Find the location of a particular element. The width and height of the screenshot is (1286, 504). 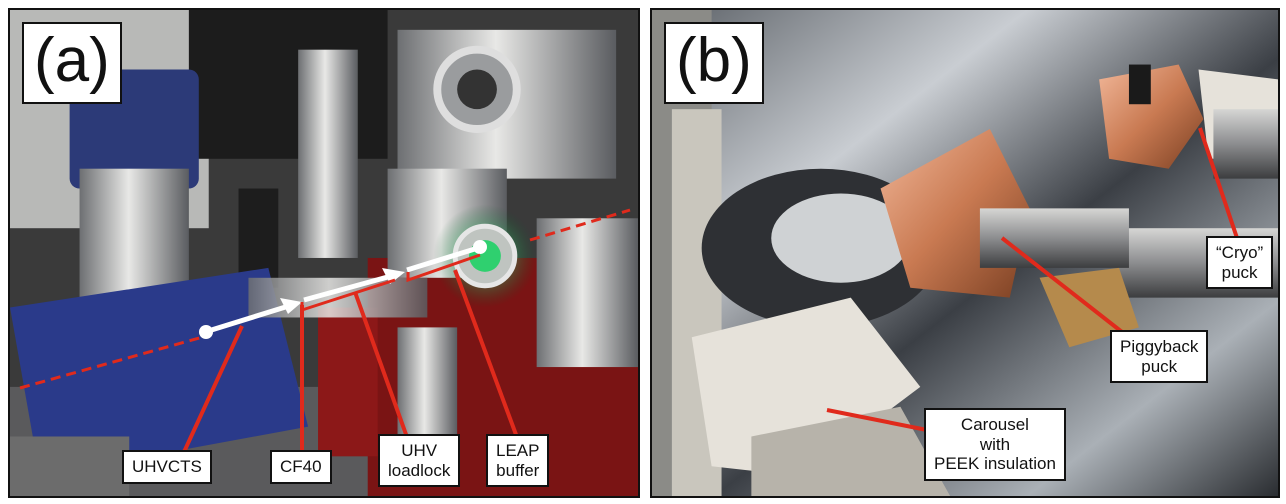

callout-uhv-loadlock: UHV loadlock is located at coordinates (419, 461).